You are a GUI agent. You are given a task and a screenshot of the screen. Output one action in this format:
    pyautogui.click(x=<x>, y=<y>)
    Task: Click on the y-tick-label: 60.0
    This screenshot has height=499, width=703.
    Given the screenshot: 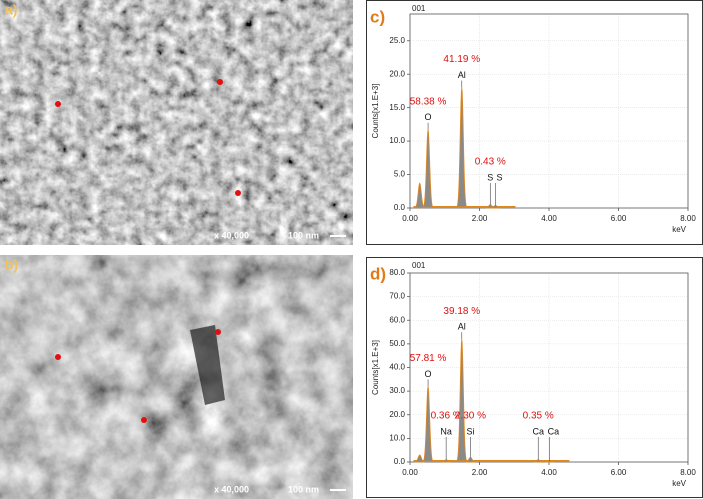 What is the action you would take?
    pyautogui.click(x=397, y=319)
    